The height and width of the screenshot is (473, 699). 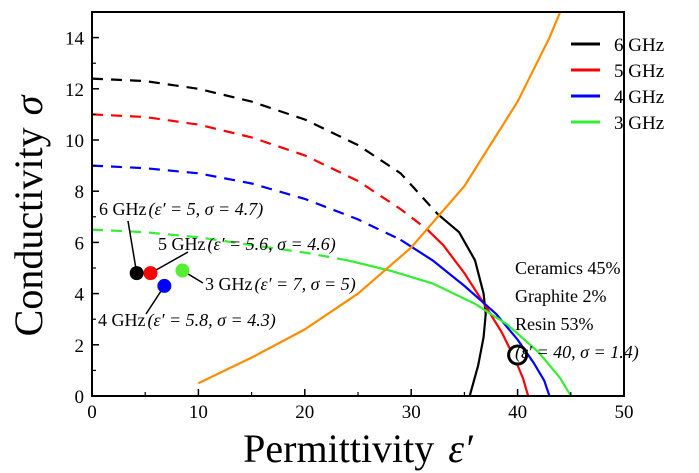 I want to click on y-tick-label-8: 8, so click(x=80, y=192).